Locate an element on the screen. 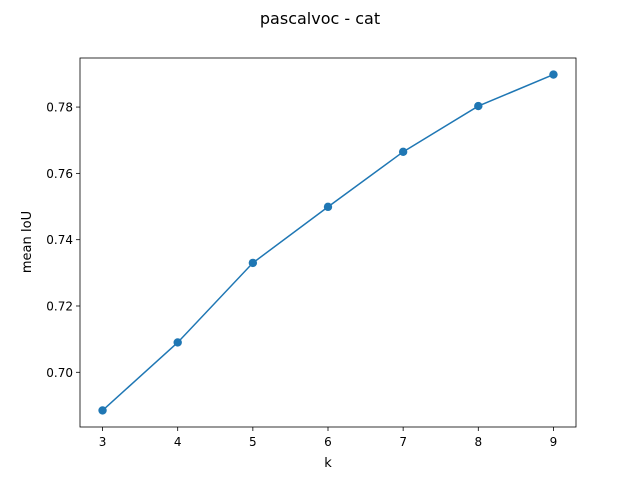  y-axis-label: mean IoU is located at coordinates (27, 242).